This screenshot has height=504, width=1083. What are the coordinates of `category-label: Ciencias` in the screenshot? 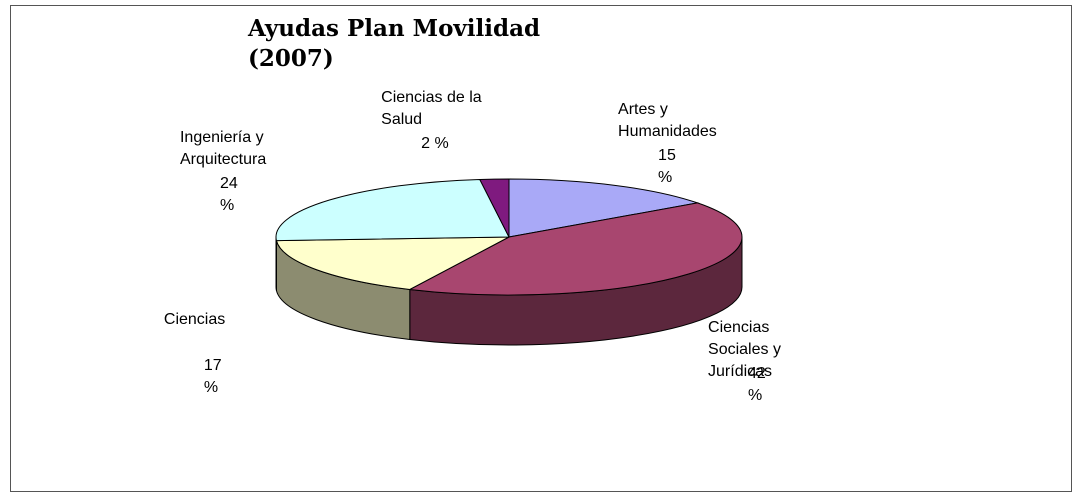 It's located at (194, 319).